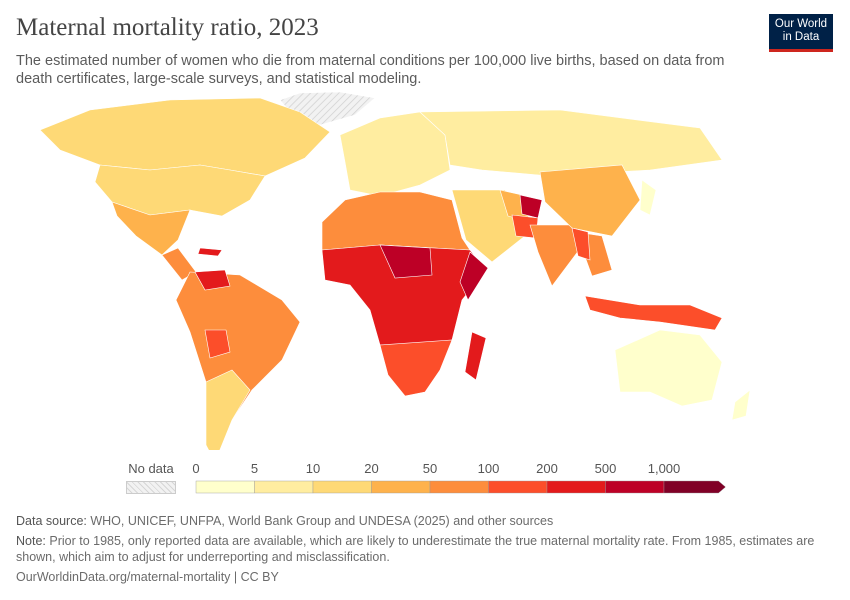  What do you see at coordinates (547, 468) in the screenshot?
I see `legend-tick-label: 200` at bounding box center [547, 468].